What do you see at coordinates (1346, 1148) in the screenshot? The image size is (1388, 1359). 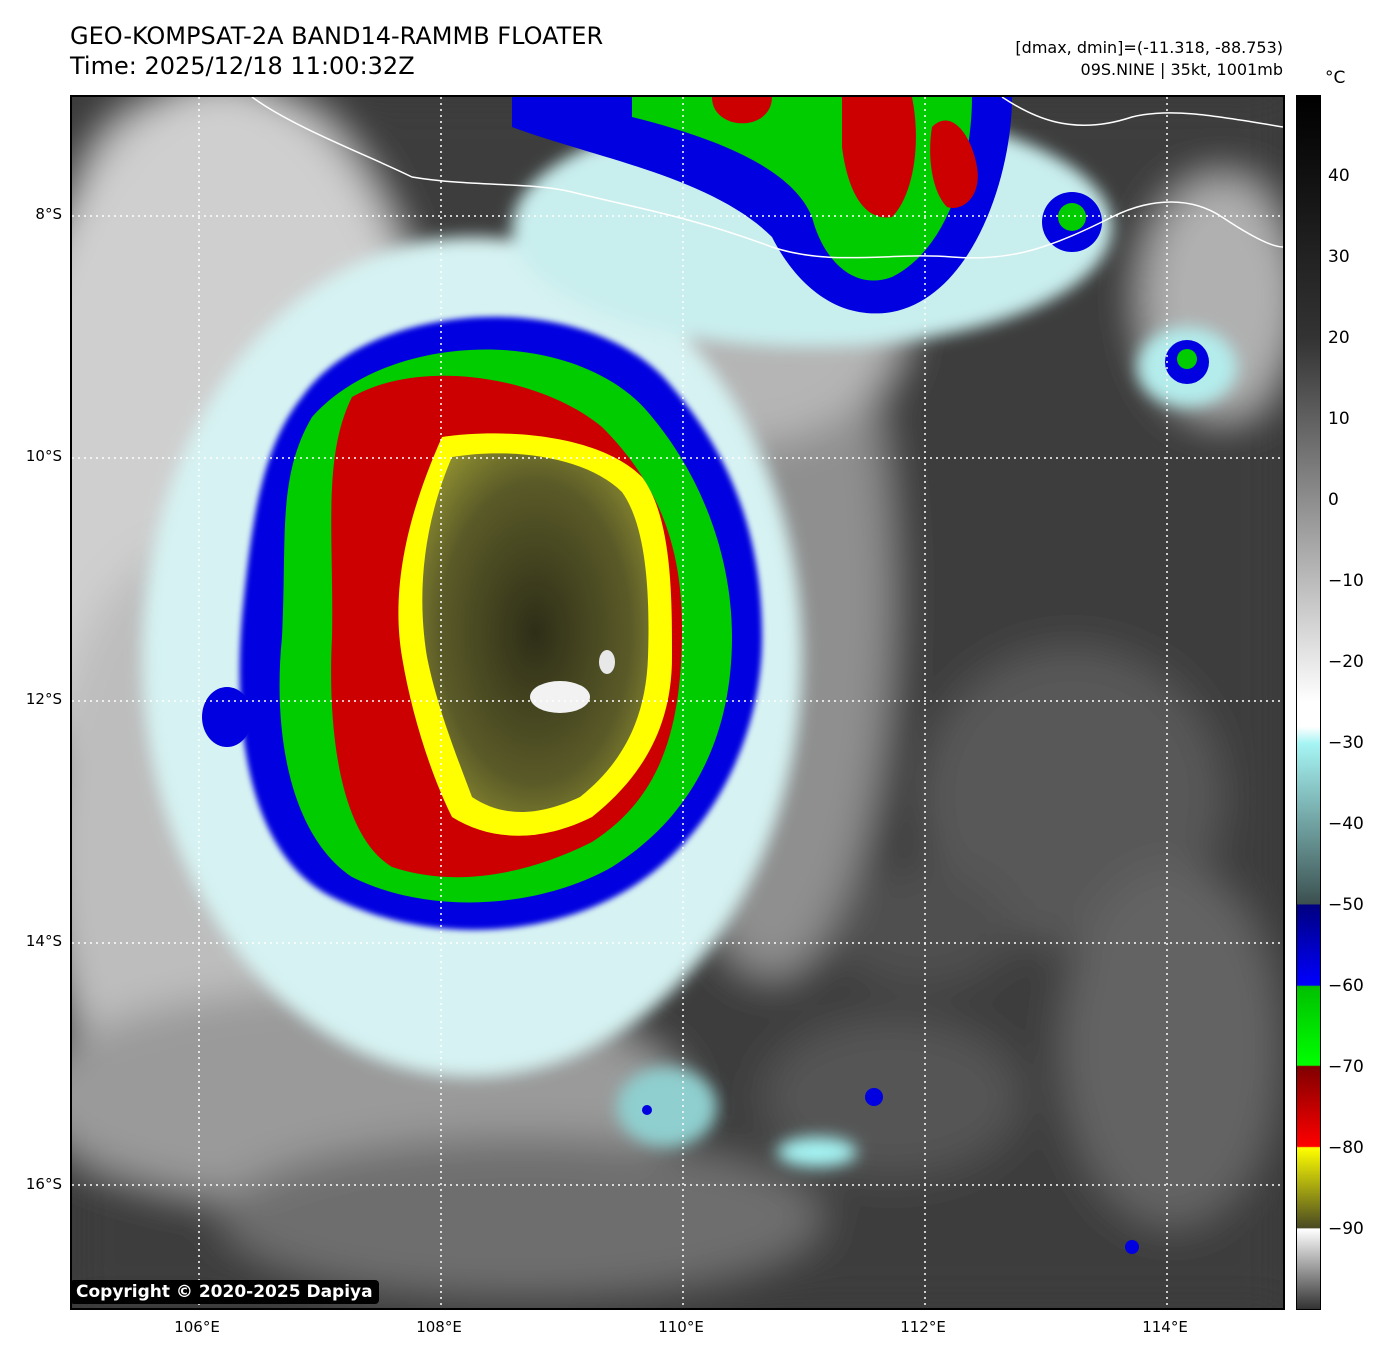 I see `colorbar-tick-label: −80` at bounding box center [1346, 1148].